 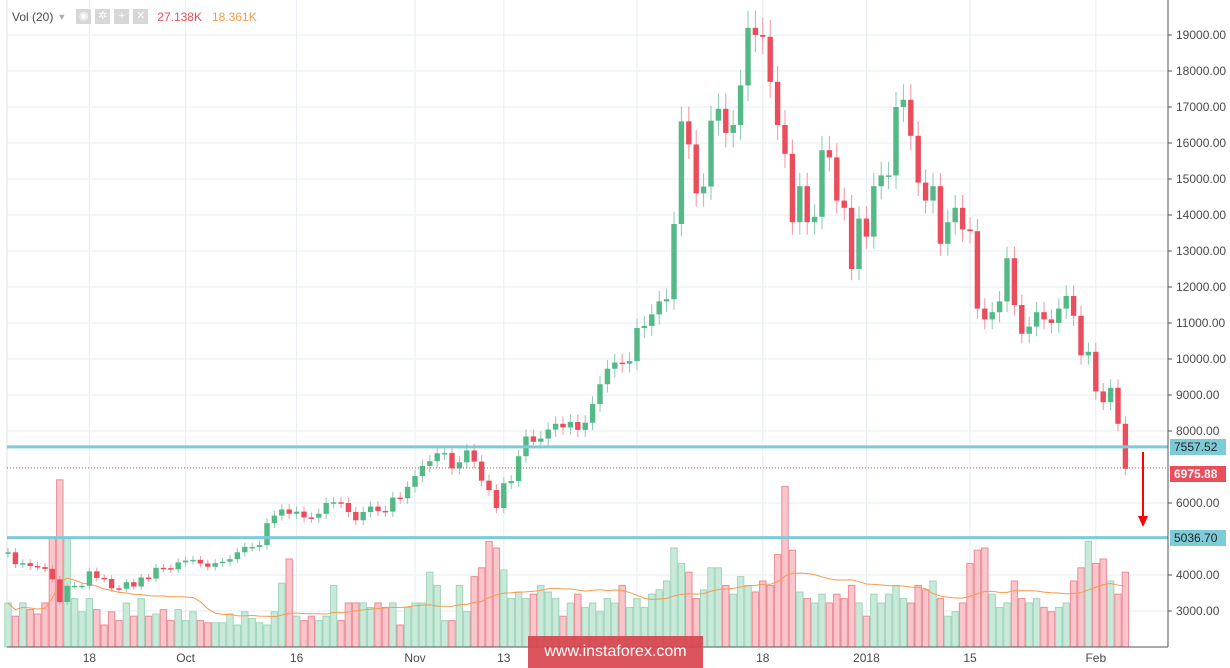 What do you see at coordinates (103, 16) in the screenshot?
I see `gear-icon: ✲` at bounding box center [103, 16].